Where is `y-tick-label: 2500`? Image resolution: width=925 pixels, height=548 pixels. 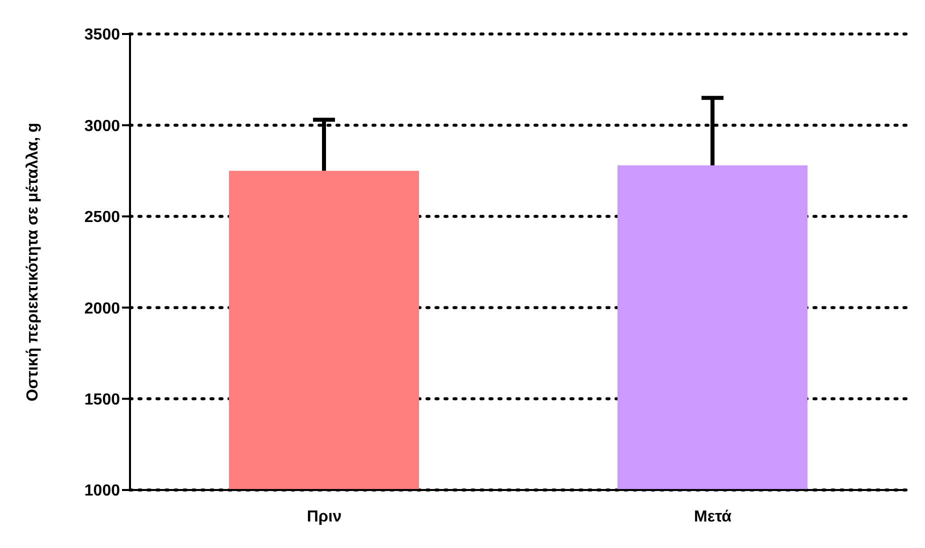
y-tick-label: 2500 is located at coordinates (102, 217).